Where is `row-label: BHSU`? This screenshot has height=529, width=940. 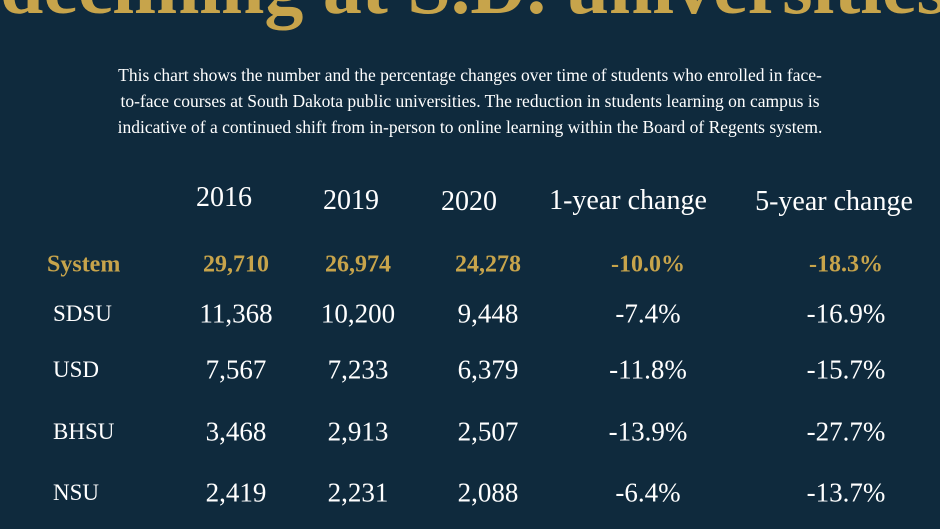 row-label: BHSU is located at coordinates (84, 431).